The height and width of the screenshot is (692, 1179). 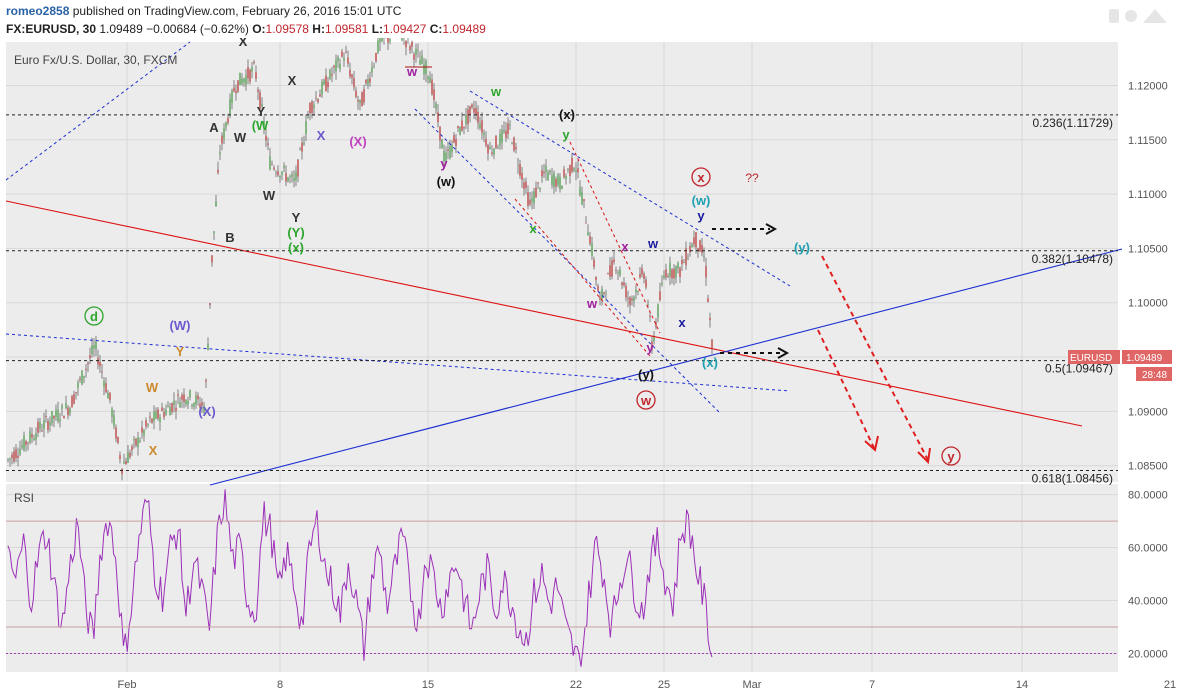 I want to click on x-tick-label: 22, so click(x=576, y=685).